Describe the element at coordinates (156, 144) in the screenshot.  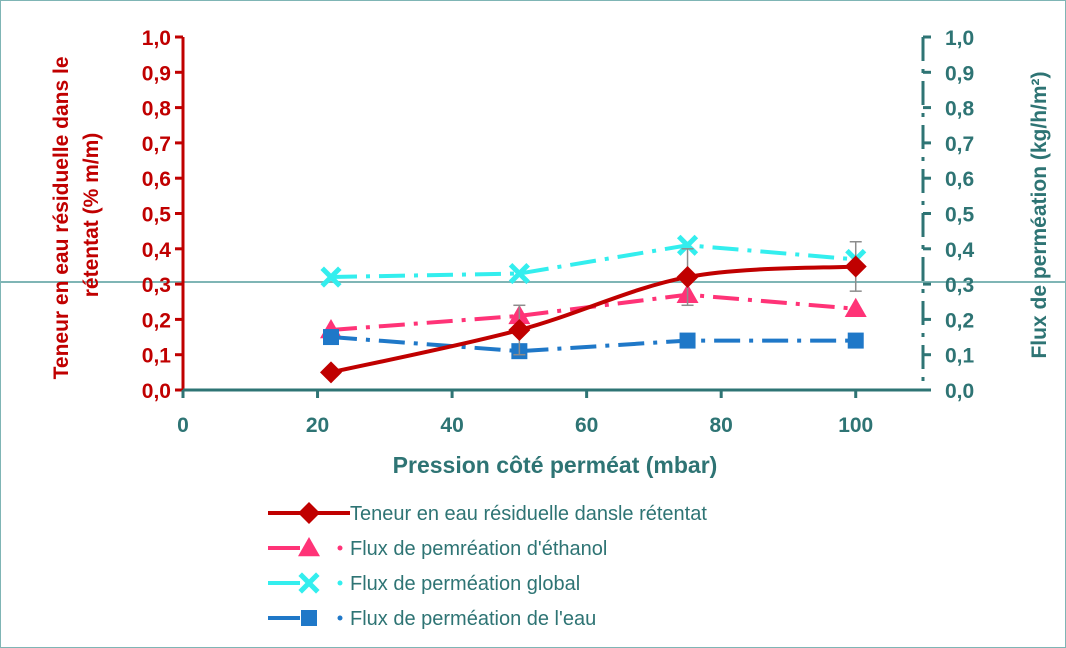
I see `left-tick-label: 0,7` at that location.